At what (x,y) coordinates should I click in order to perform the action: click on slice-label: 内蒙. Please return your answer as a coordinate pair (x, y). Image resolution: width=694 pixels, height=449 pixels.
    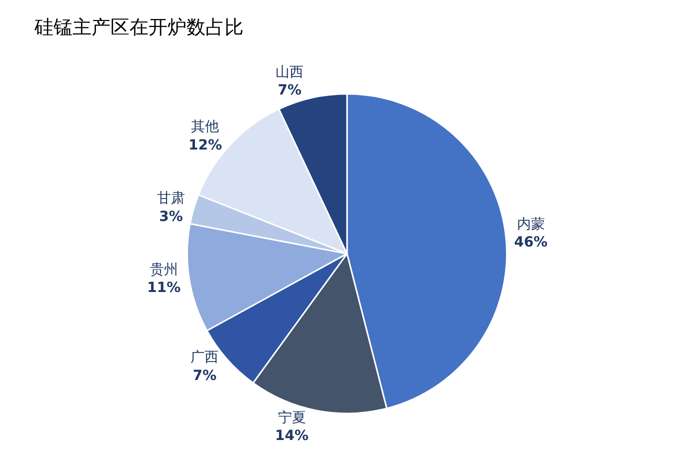
    Looking at the image, I should click on (530, 224).